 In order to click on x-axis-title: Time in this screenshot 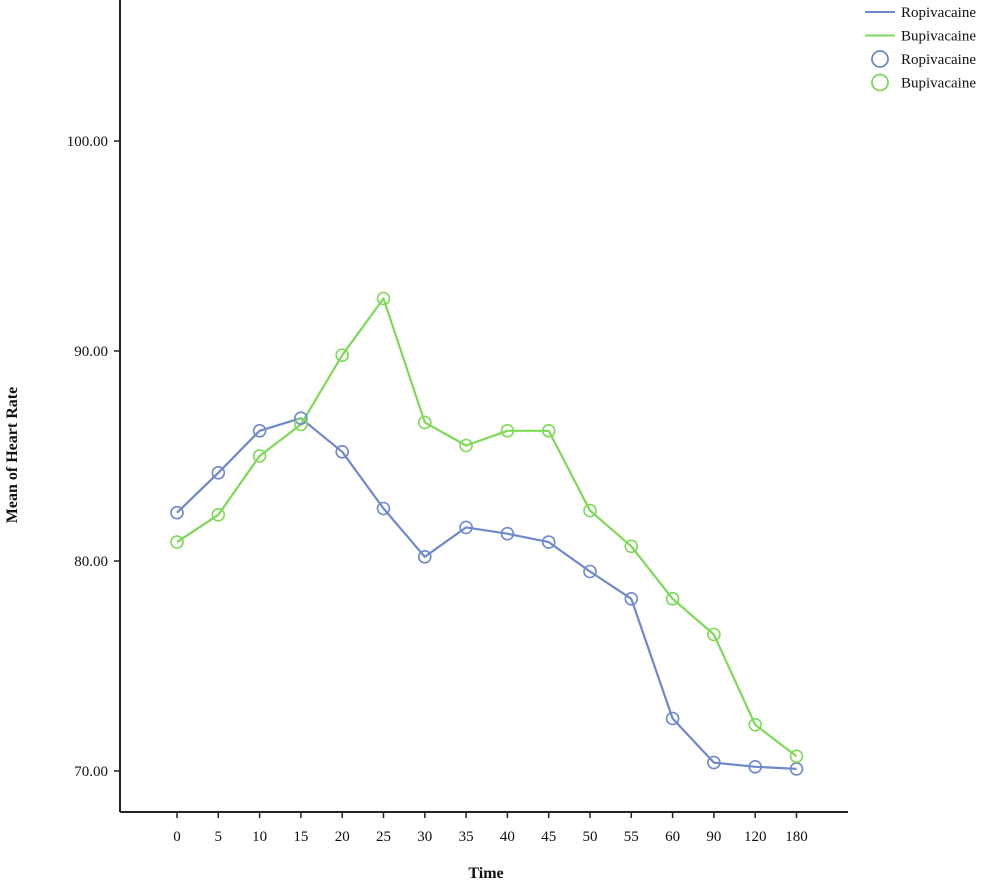, I will do `click(485, 873)`.